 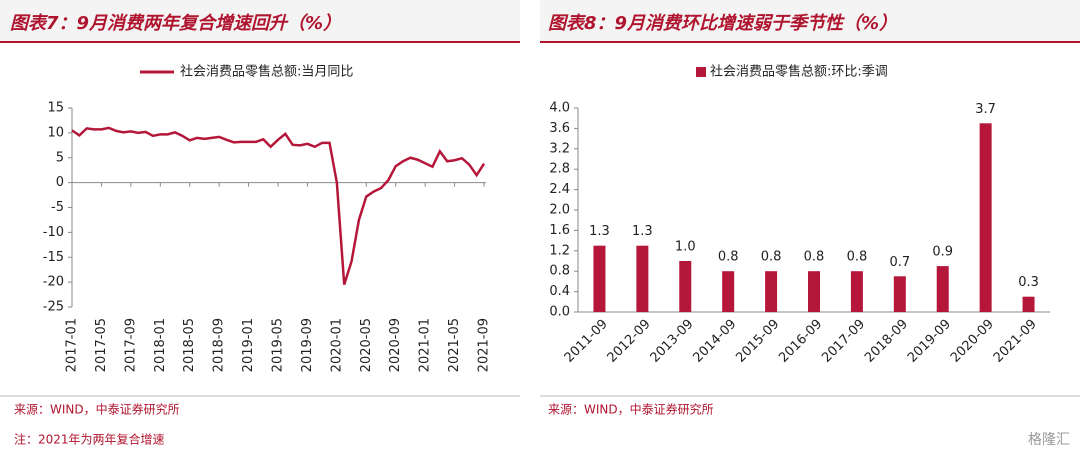 What do you see at coordinates (985, 109) in the screenshot?
I see `value-label: 3.7` at bounding box center [985, 109].